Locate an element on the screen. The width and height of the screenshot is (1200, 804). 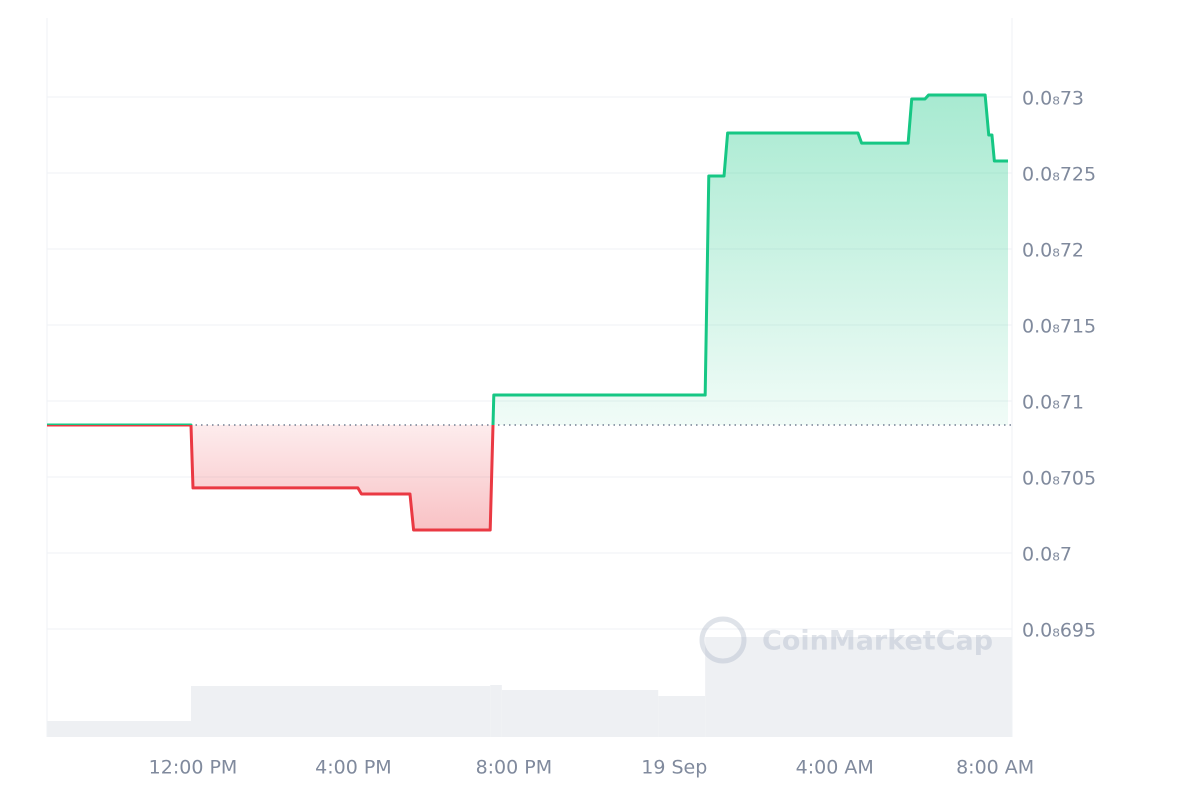
area-down is located at coordinates (527, 477).